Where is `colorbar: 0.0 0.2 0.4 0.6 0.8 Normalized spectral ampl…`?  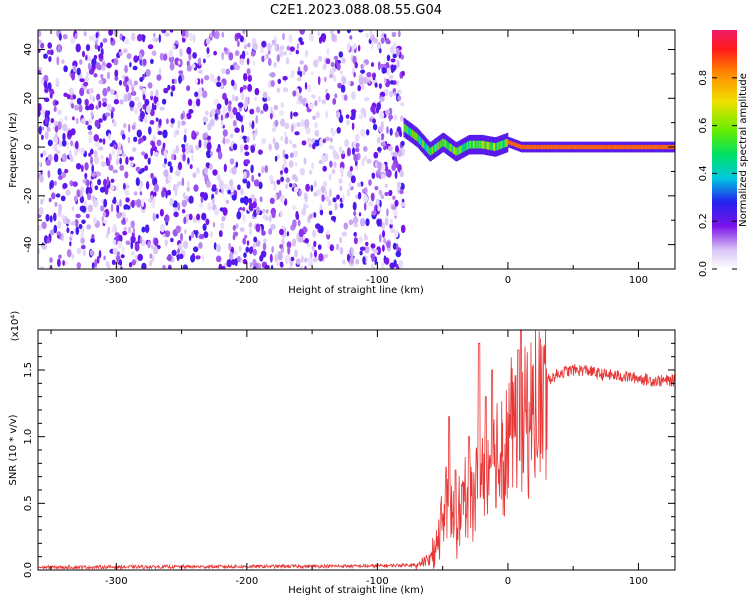
colorbar: 0.0 0.2 0.4 0.6 0.8 Normalized spectral ampl… is located at coordinates (723, 153).